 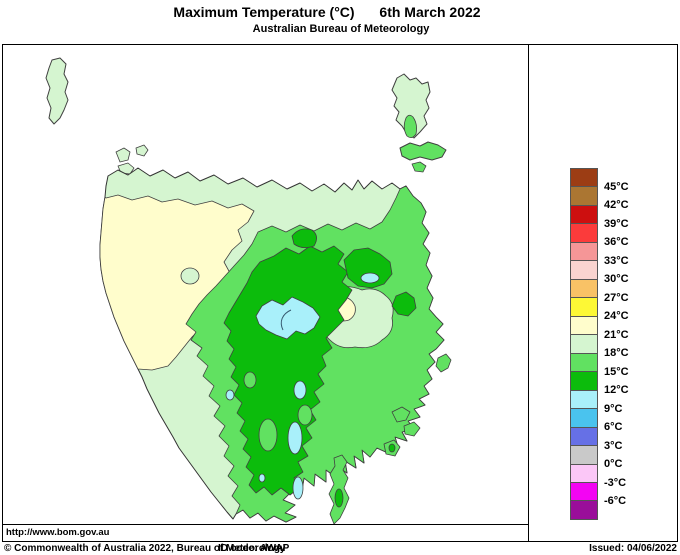 I want to click on legend-label: 12°C, so click(x=616, y=390).